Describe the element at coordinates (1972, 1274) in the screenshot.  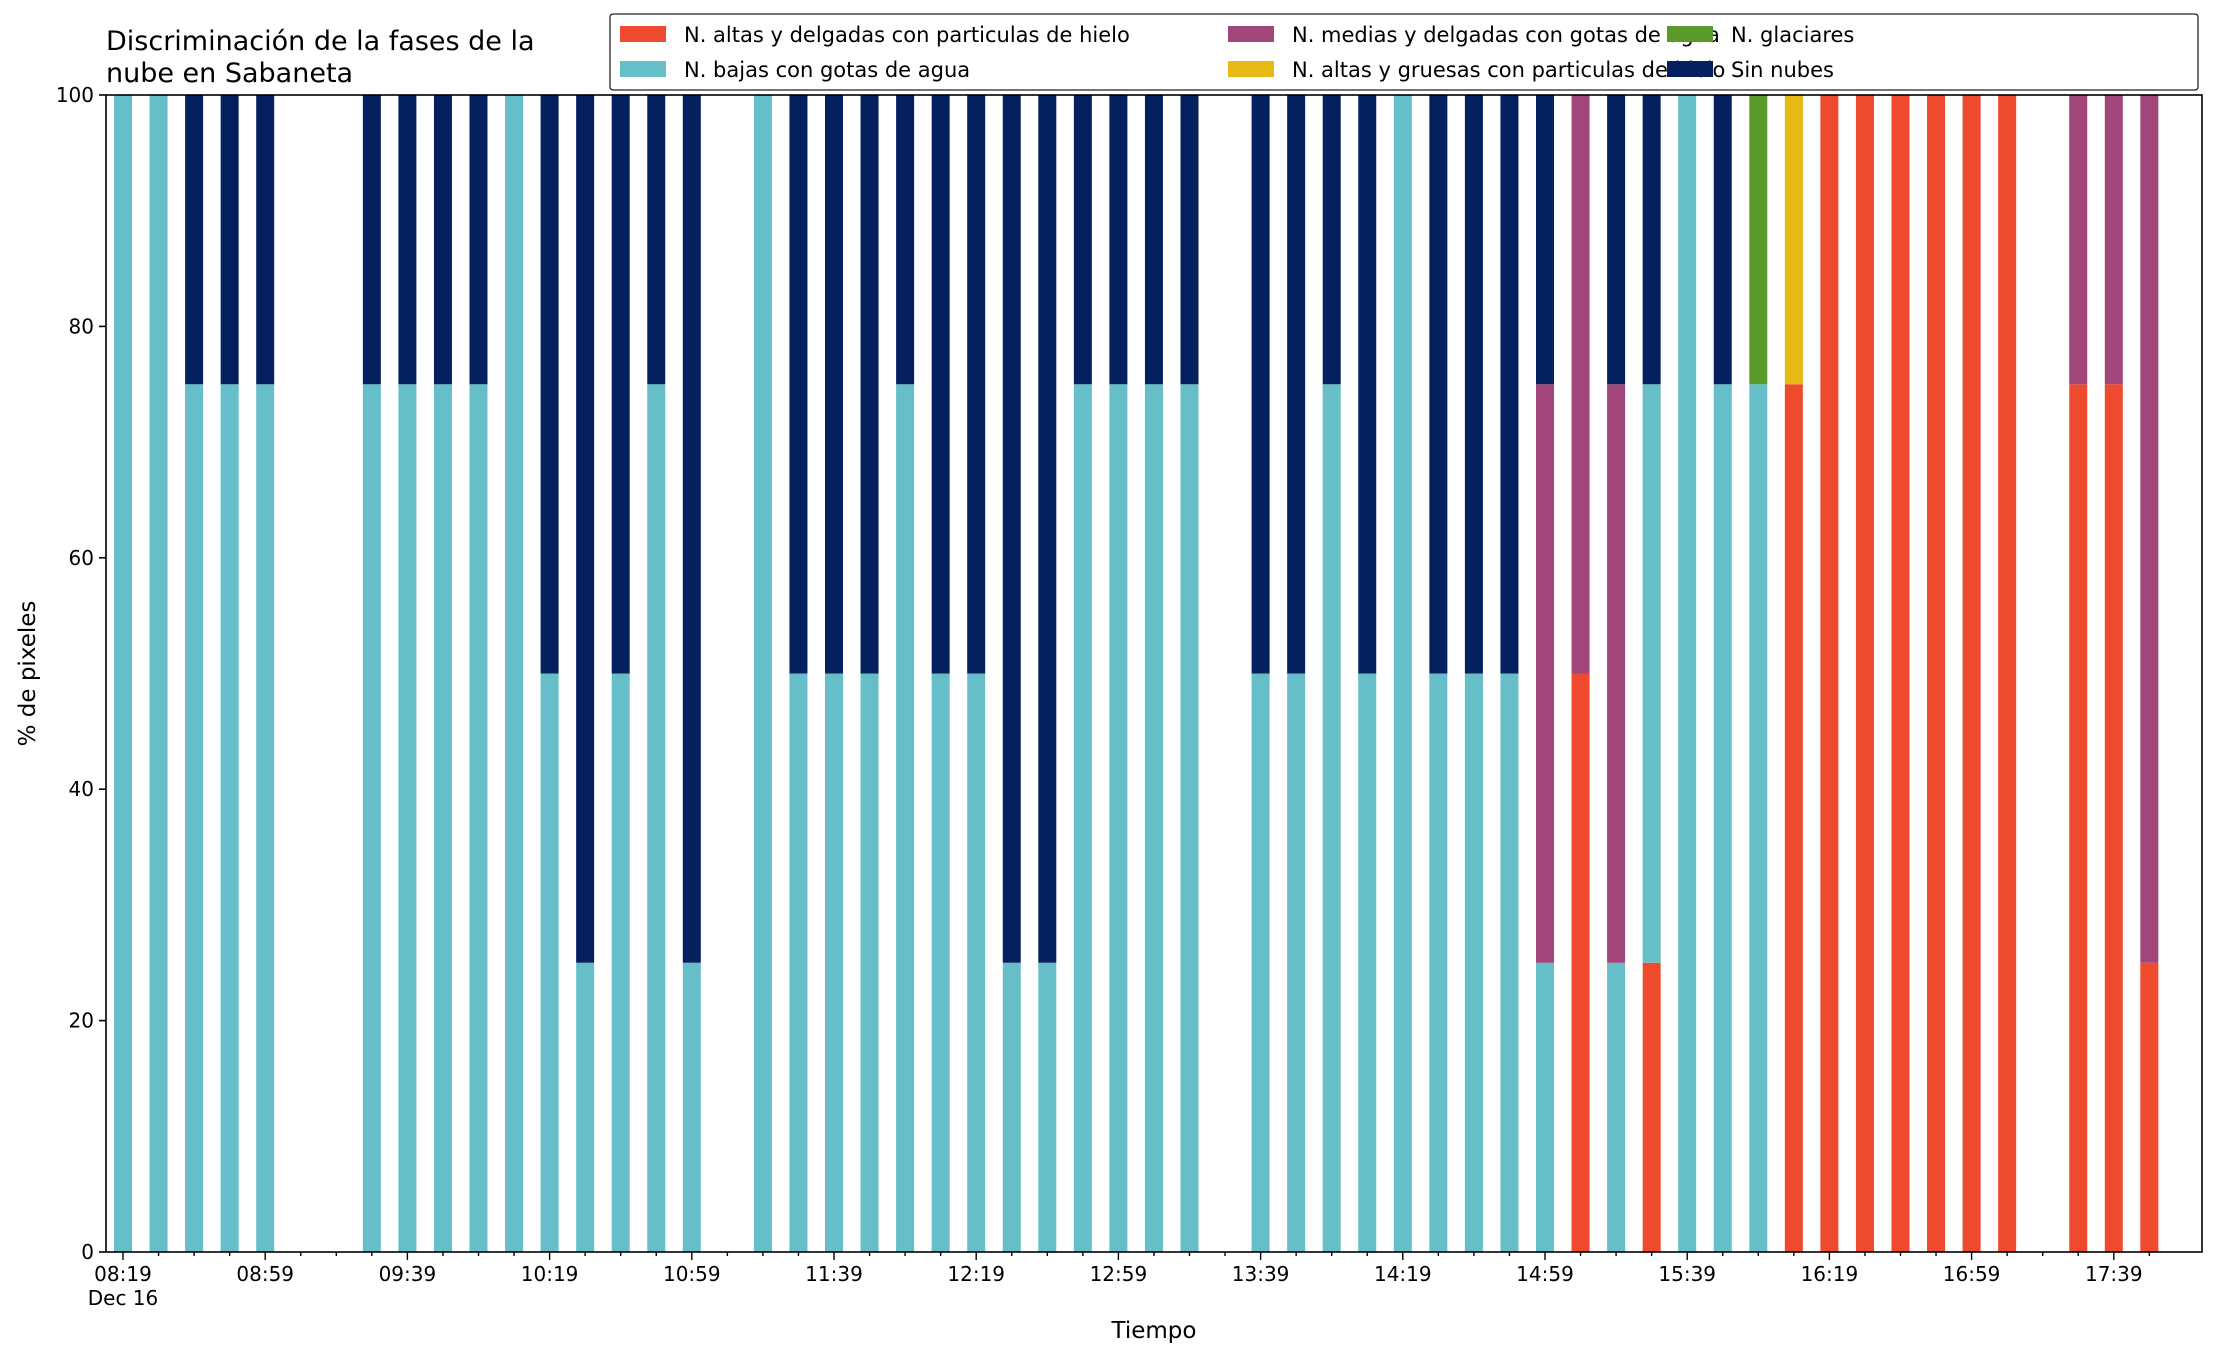
I see `x-tick-label: 16:59` at that location.